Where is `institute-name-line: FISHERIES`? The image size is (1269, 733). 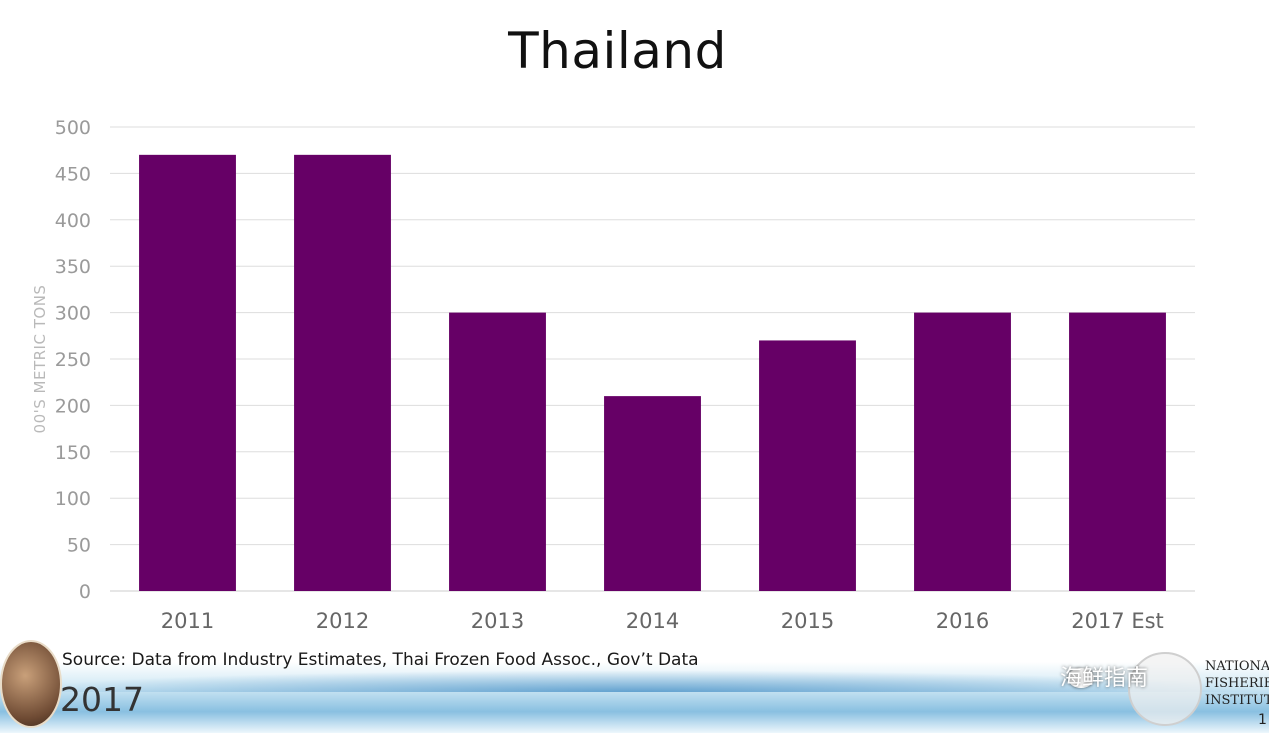
institute-name-line: FISHERIES is located at coordinates (1237, 683).